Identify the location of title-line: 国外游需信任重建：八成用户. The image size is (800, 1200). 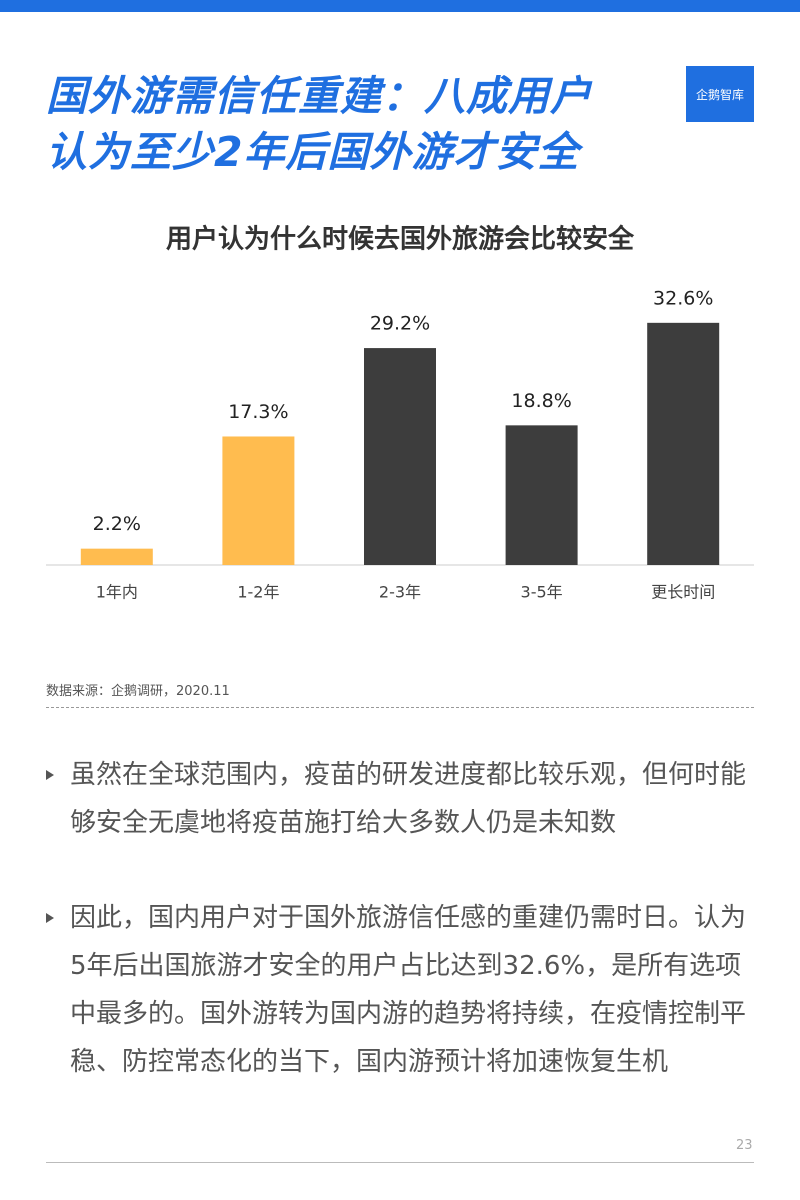
(319, 96).